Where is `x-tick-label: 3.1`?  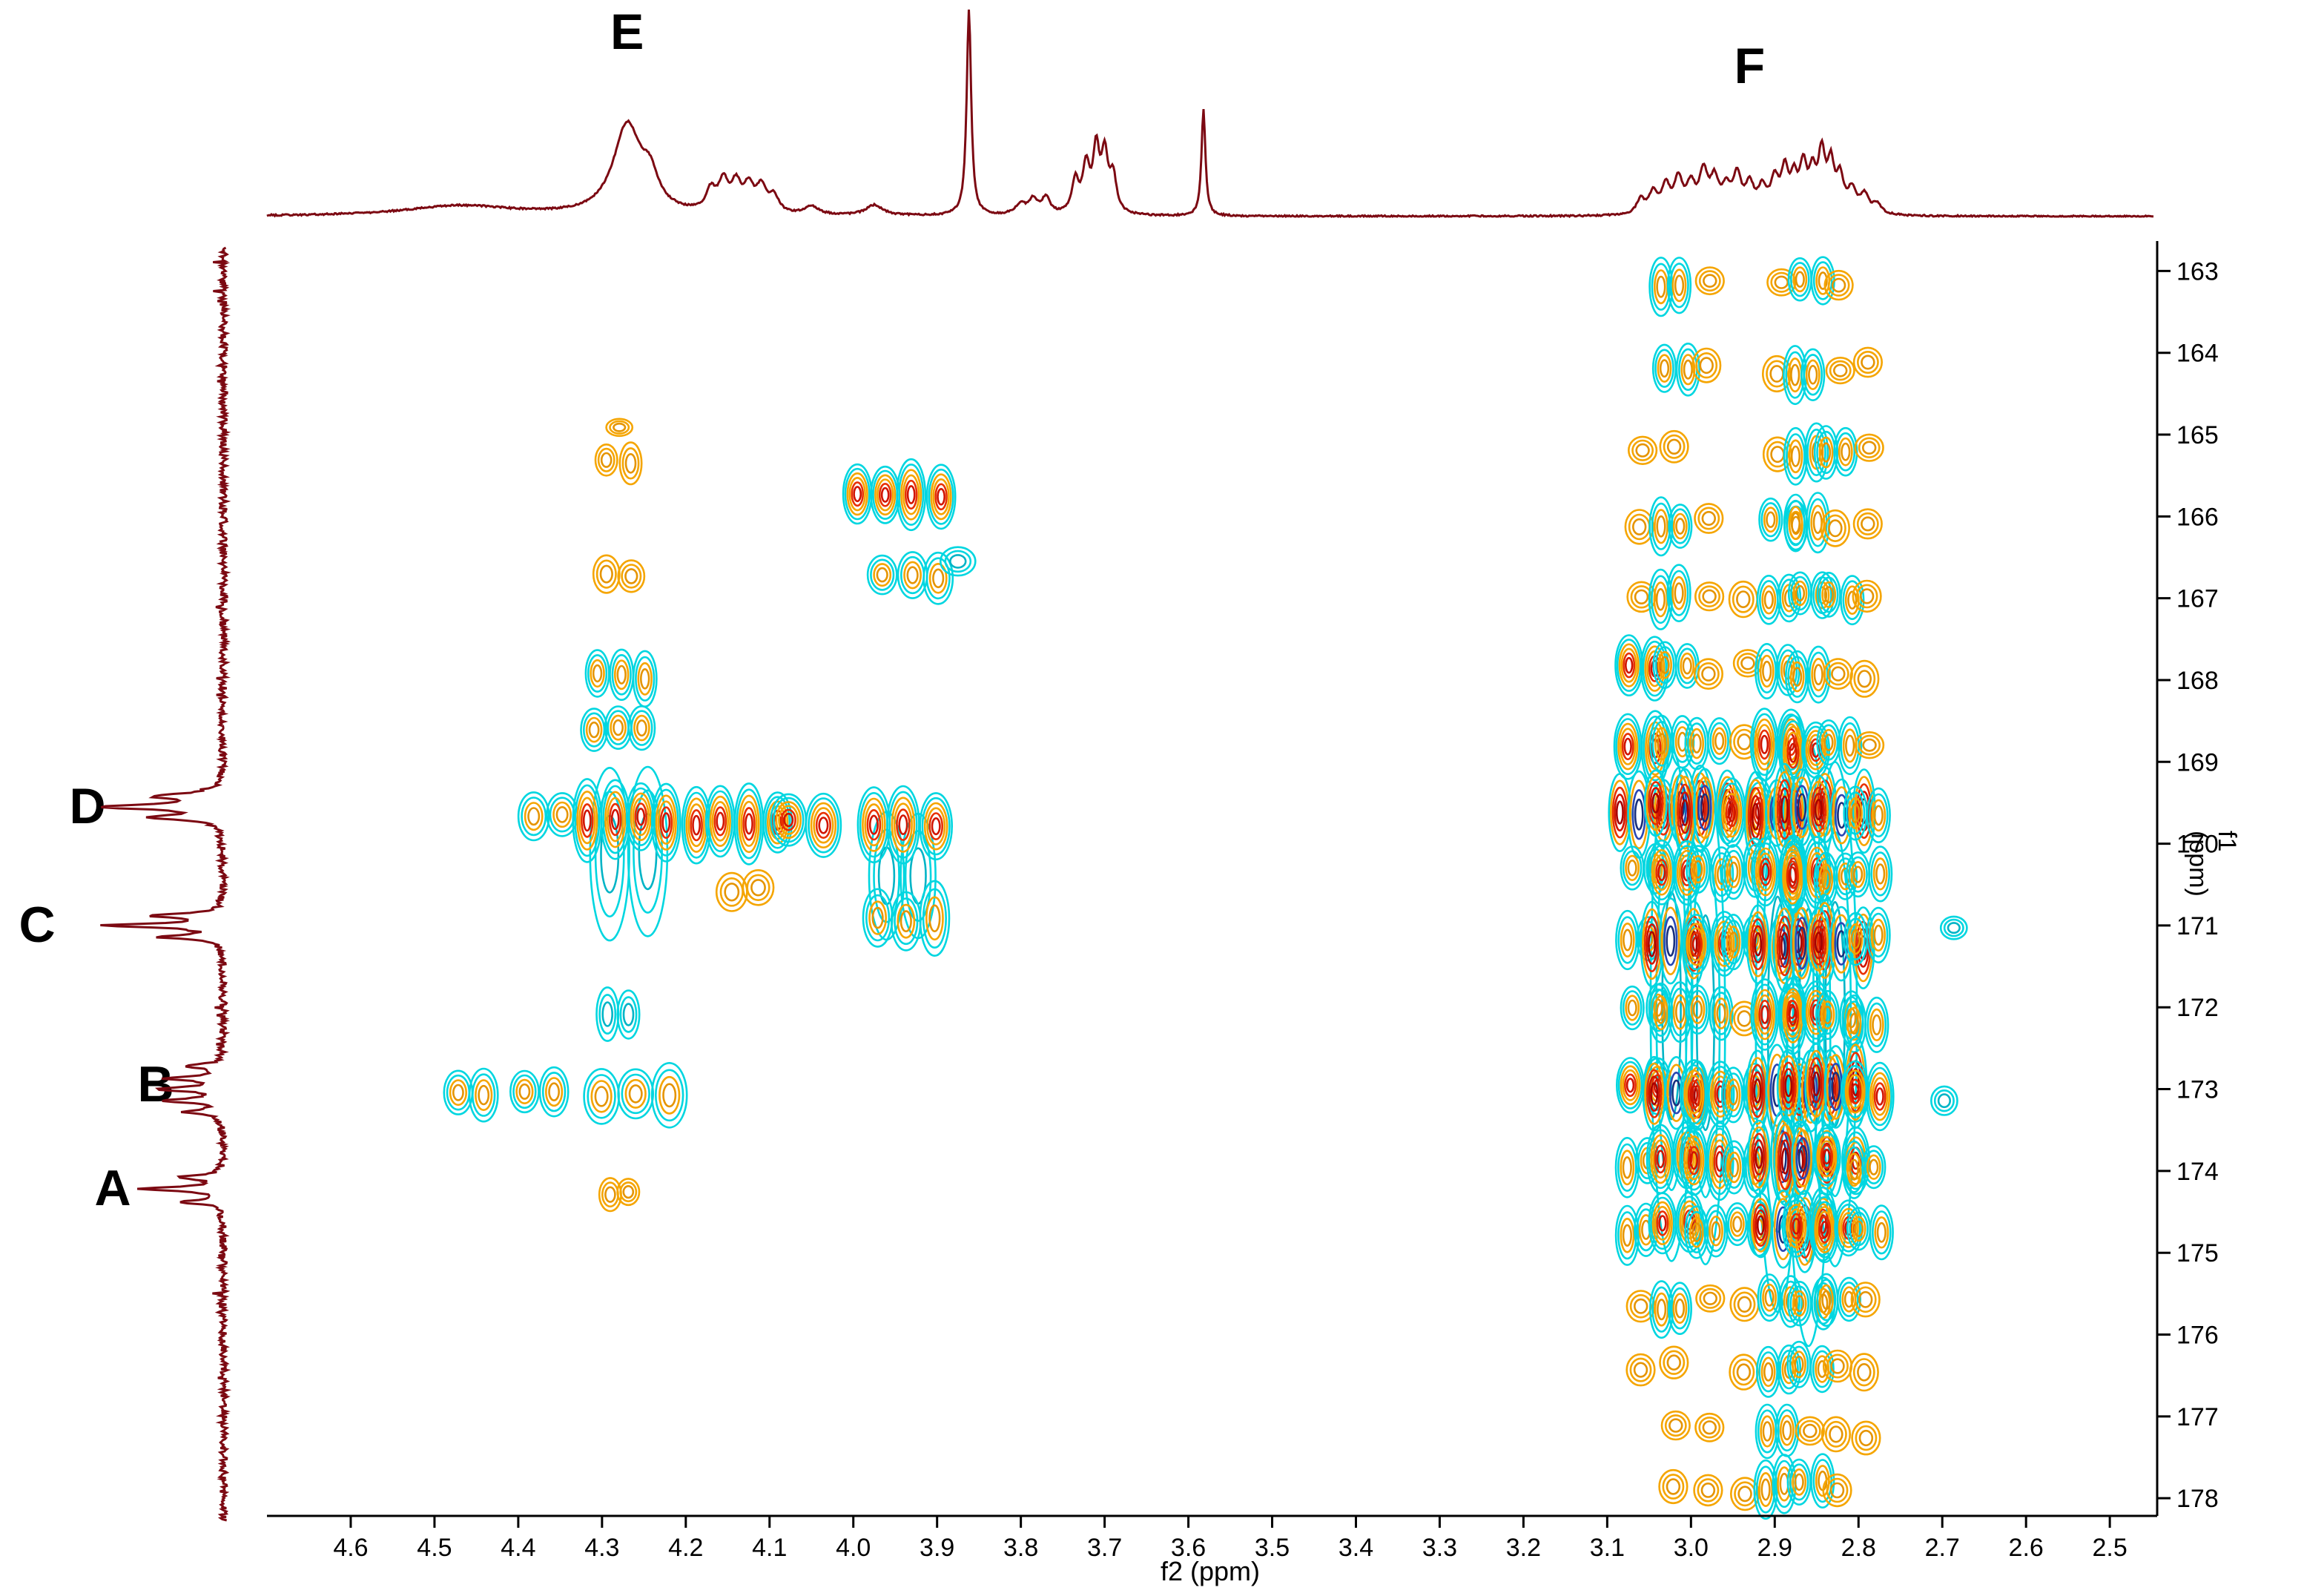 x-tick-label: 3.1 is located at coordinates (1607, 1548).